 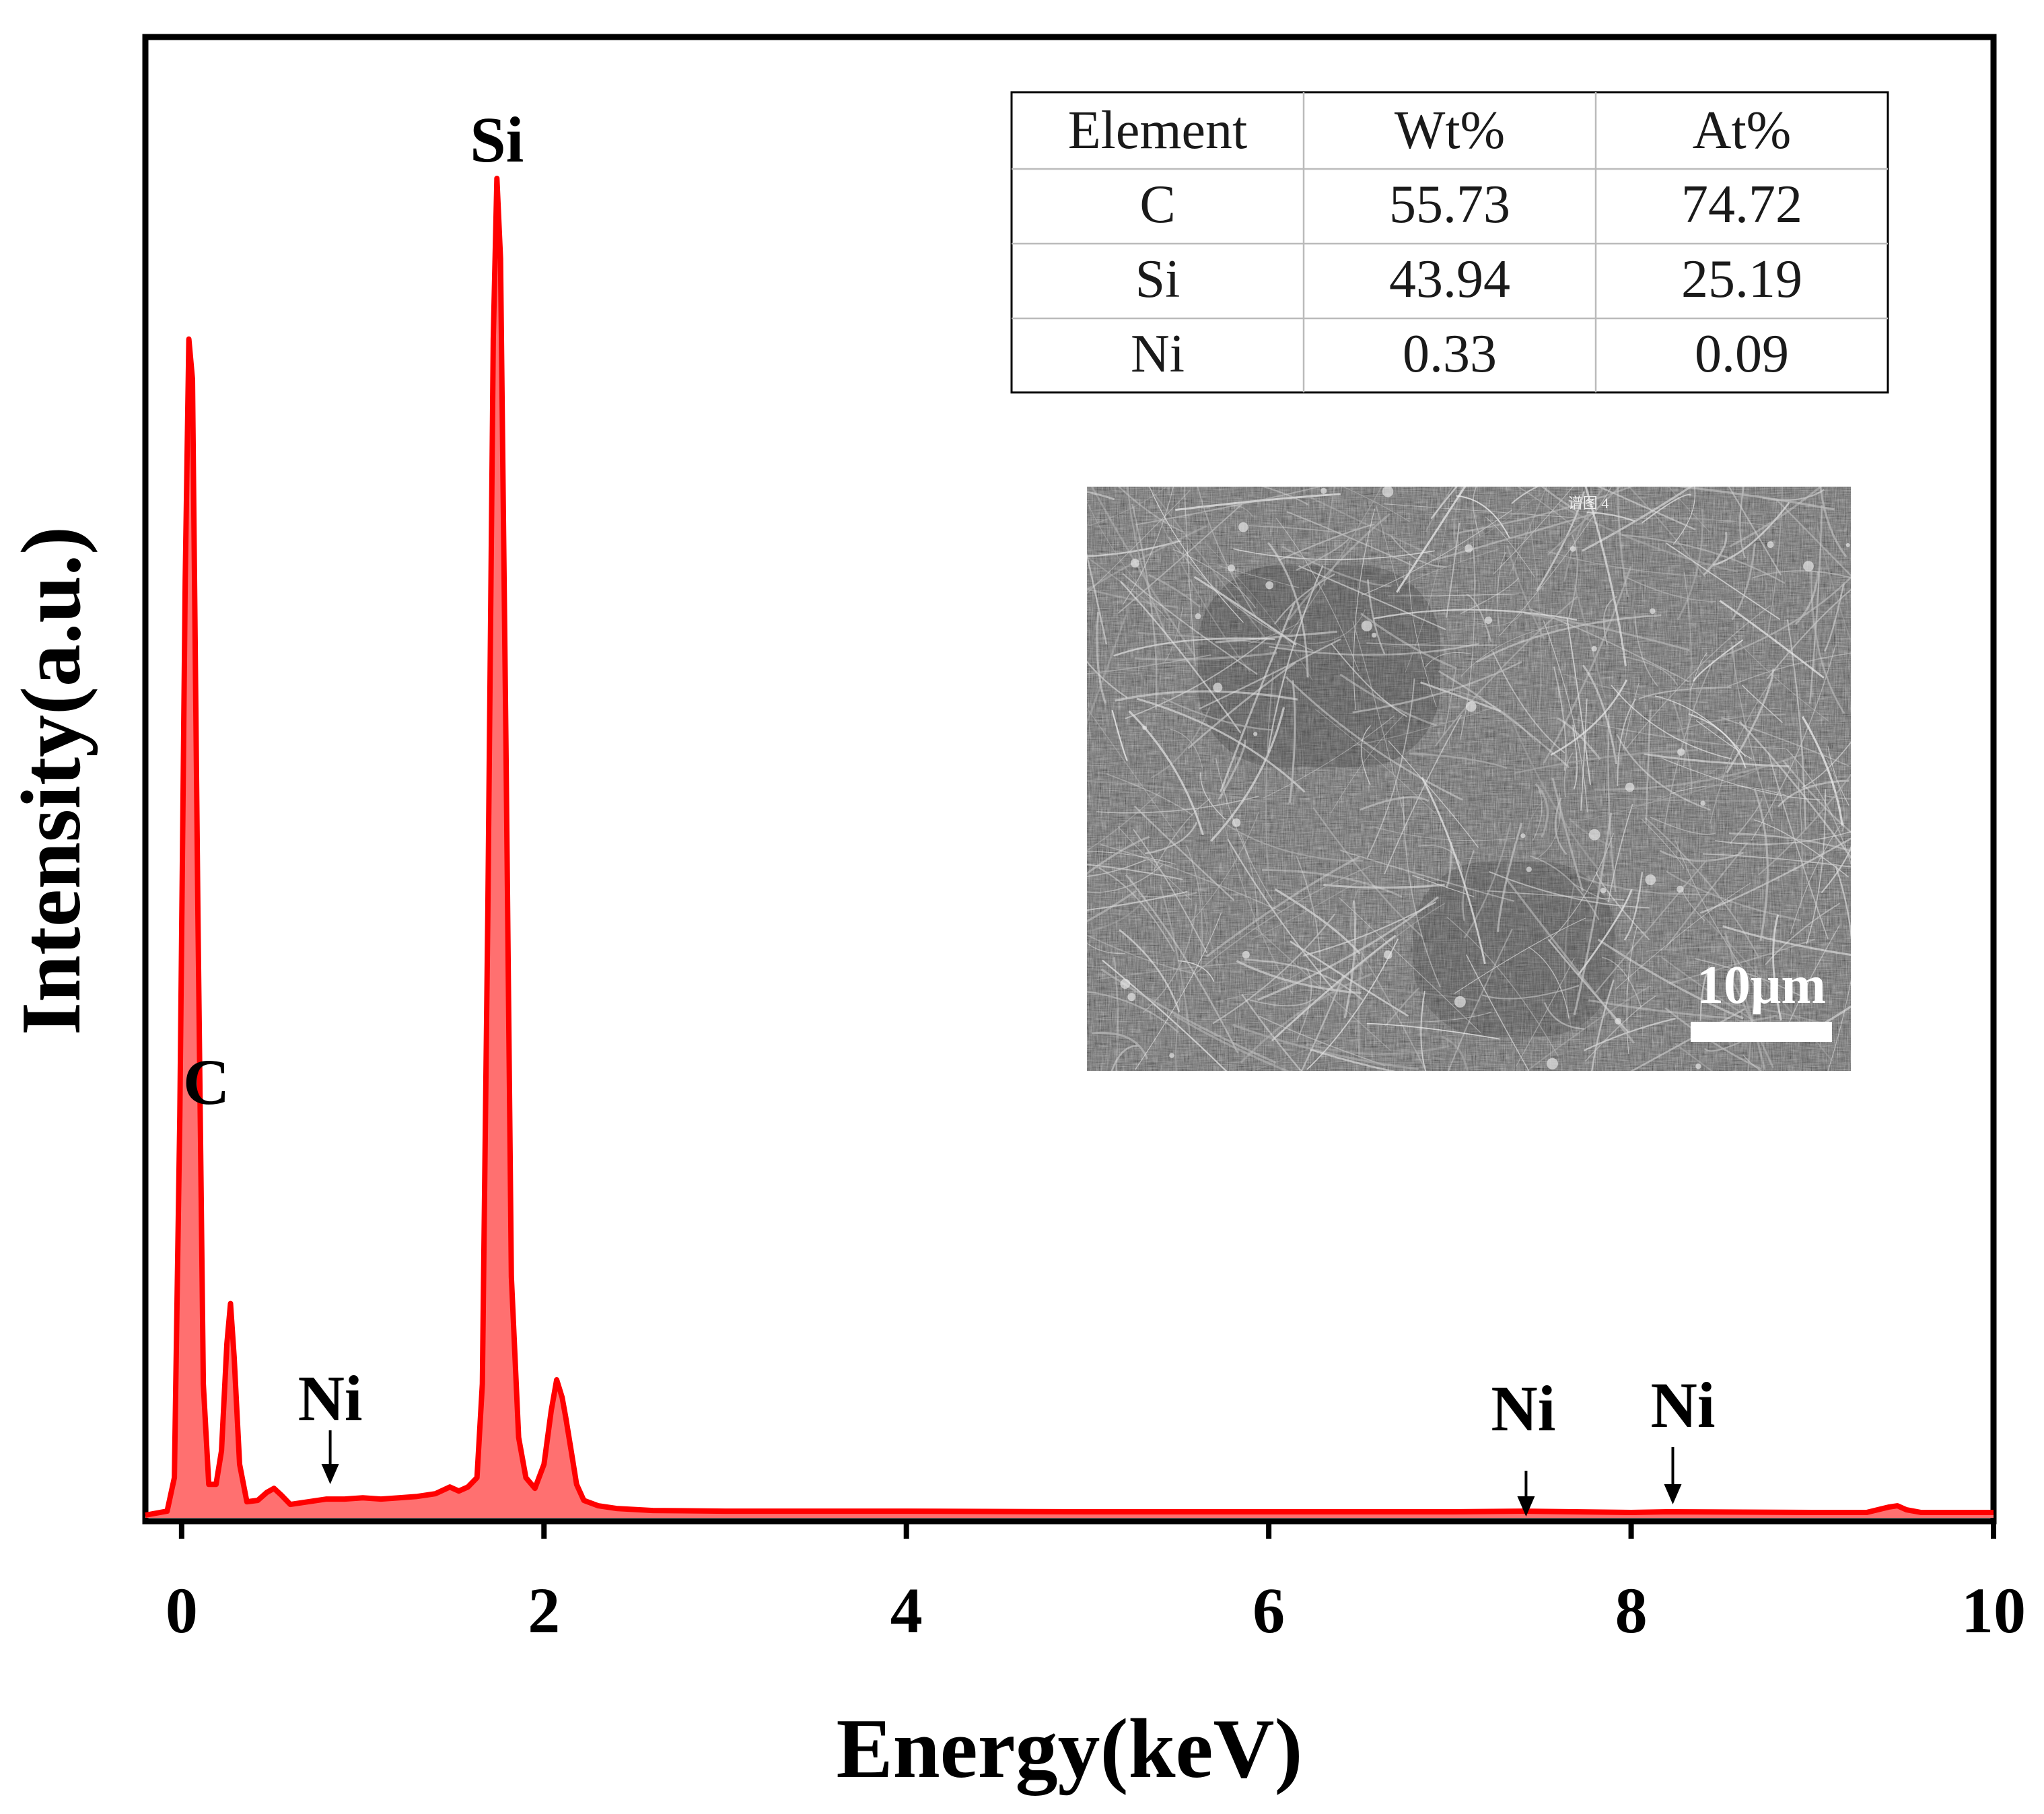 What do you see at coordinates (1450, 130) in the screenshot?
I see `table-header-wt: Wt%` at bounding box center [1450, 130].